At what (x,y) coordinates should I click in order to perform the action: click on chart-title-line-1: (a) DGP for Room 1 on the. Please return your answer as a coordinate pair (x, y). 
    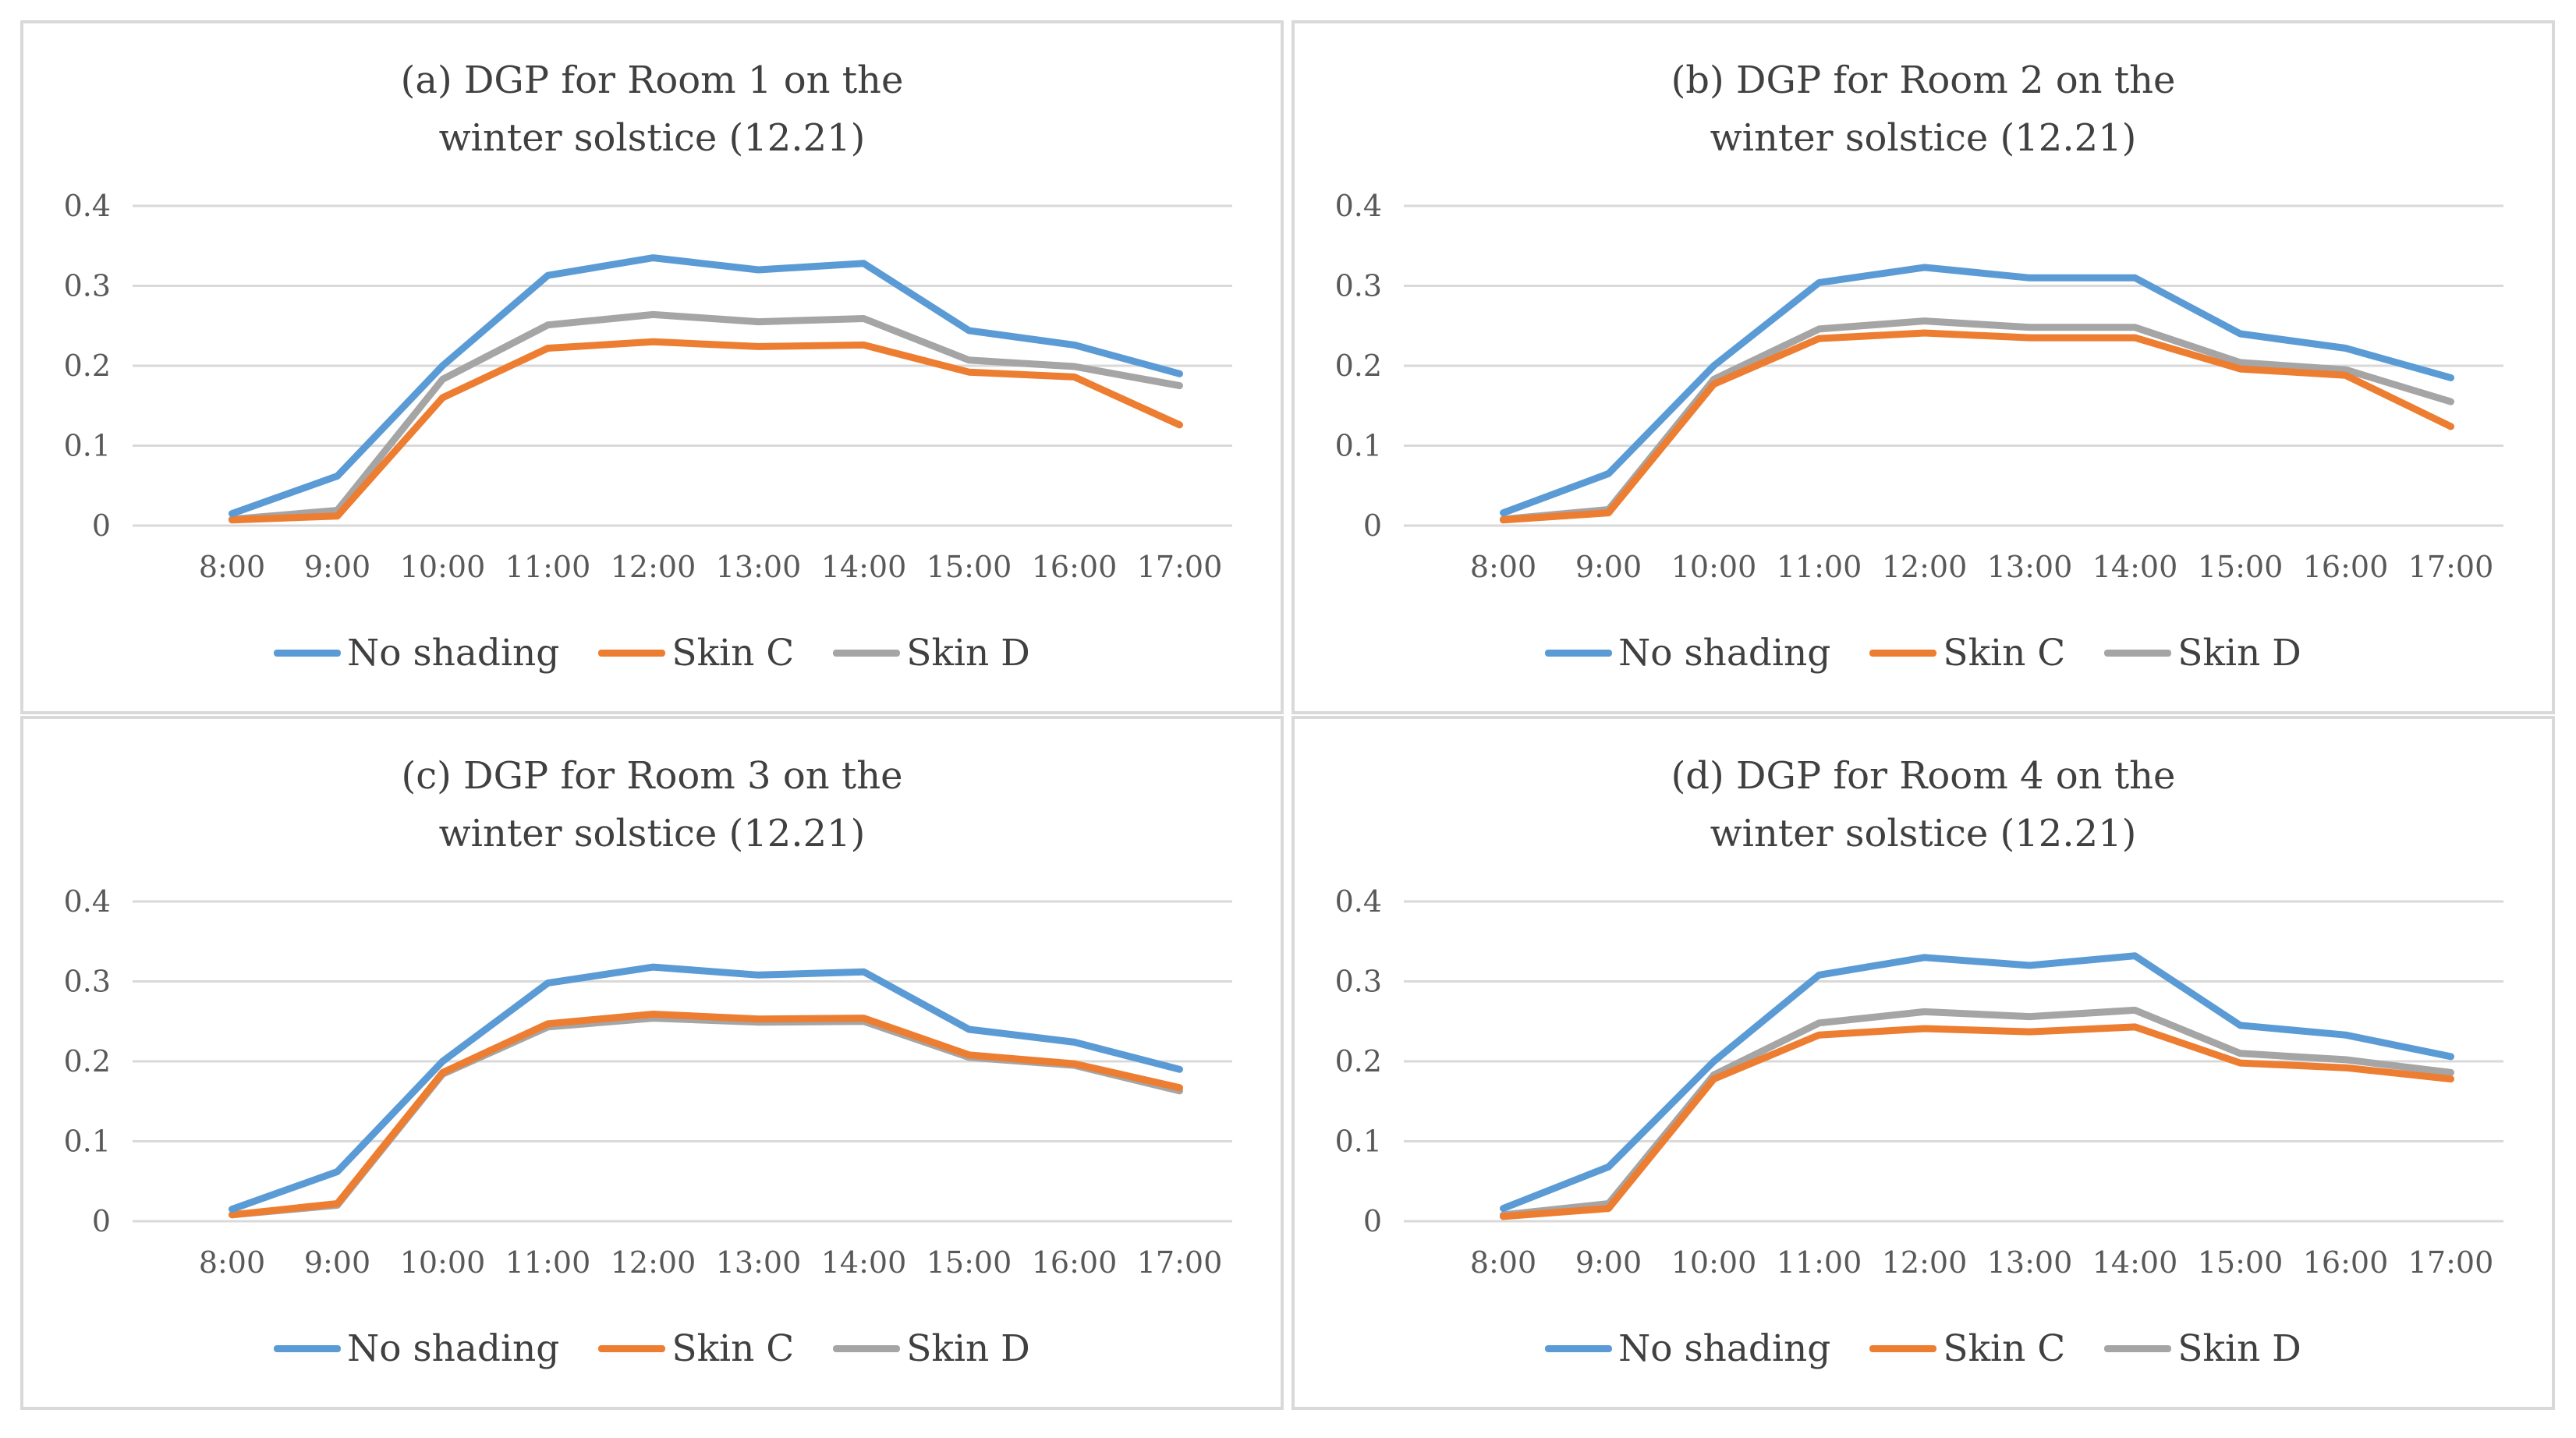
    Looking at the image, I should click on (652, 80).